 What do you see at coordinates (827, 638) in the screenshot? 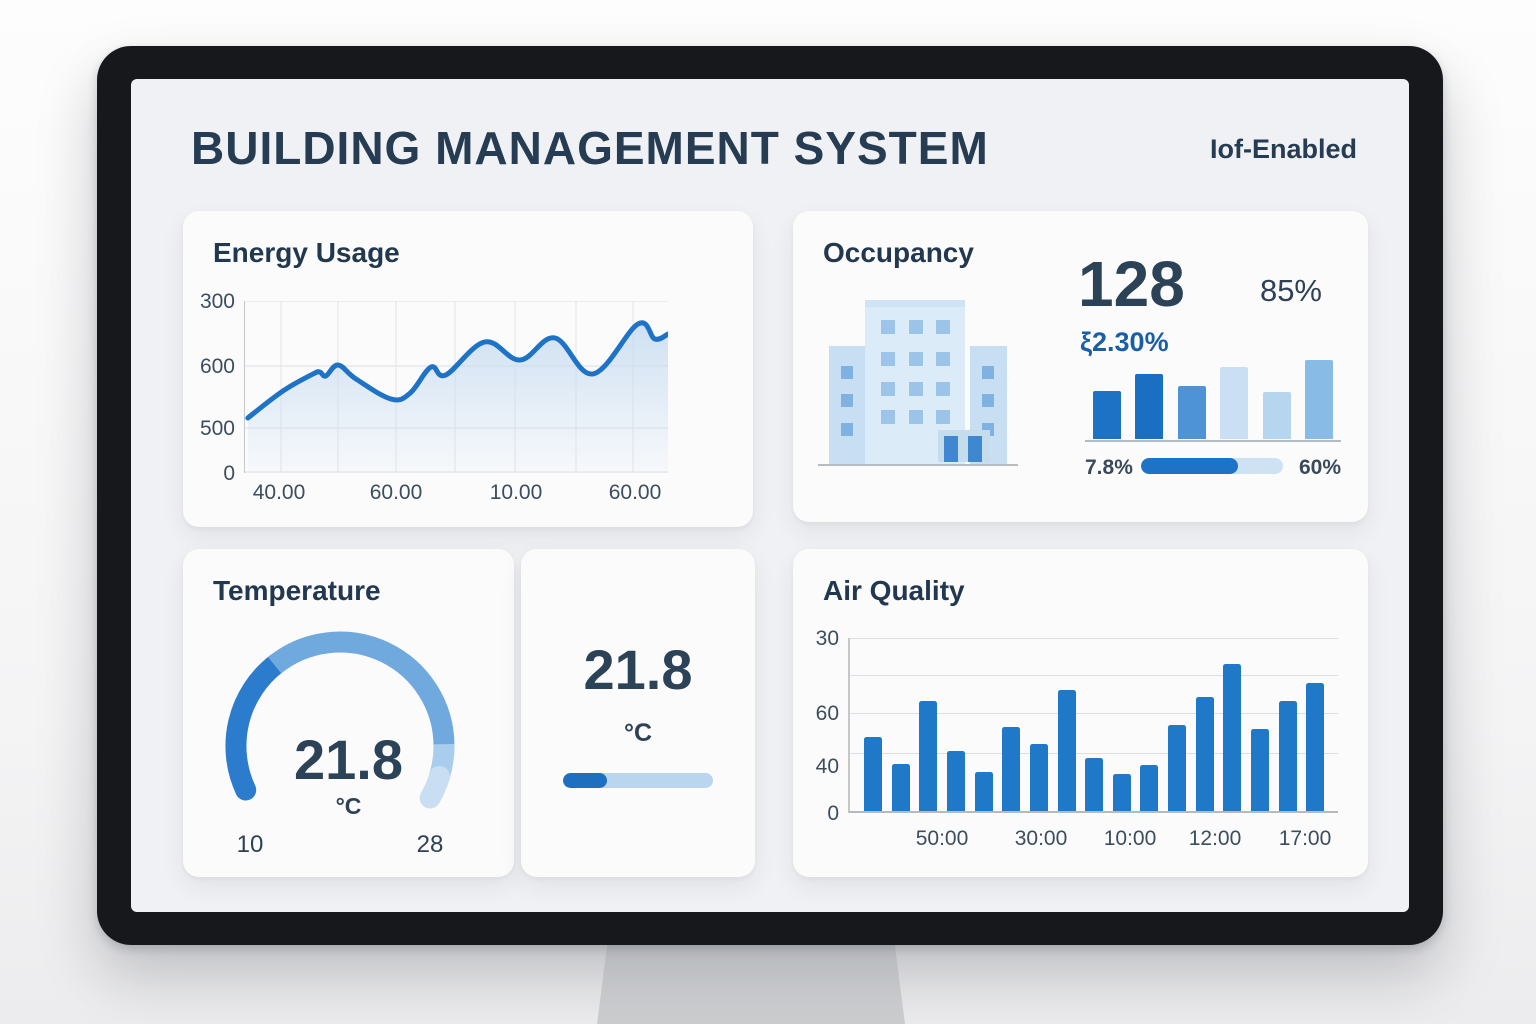
I see `air-y-tick: 30` at bounding box center [827, 638].